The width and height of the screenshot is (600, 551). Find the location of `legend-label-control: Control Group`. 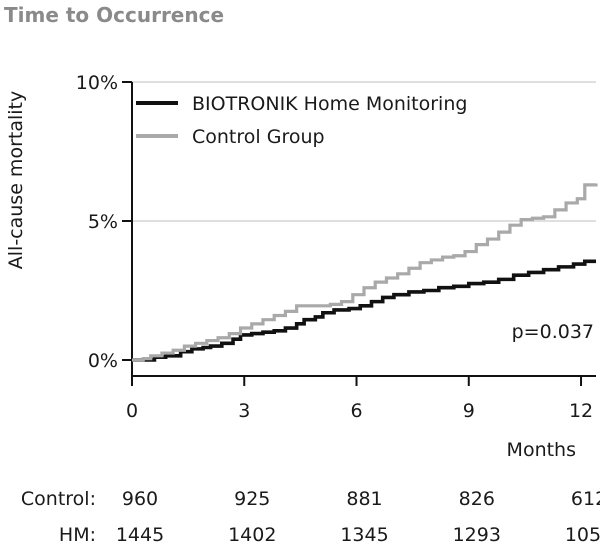

legend-label-control: Control Group is located at coordinates (258, 137).